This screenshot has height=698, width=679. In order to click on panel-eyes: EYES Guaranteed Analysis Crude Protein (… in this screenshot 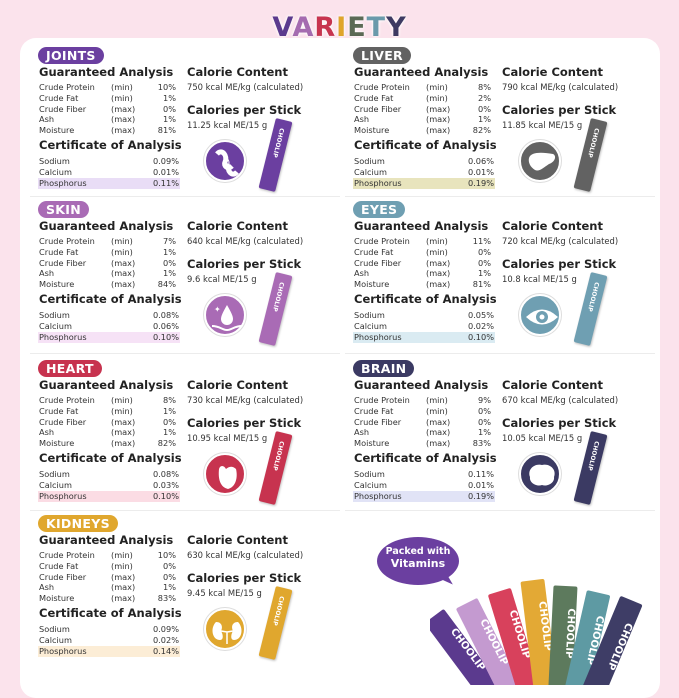, I will do `click(508, 276)`.